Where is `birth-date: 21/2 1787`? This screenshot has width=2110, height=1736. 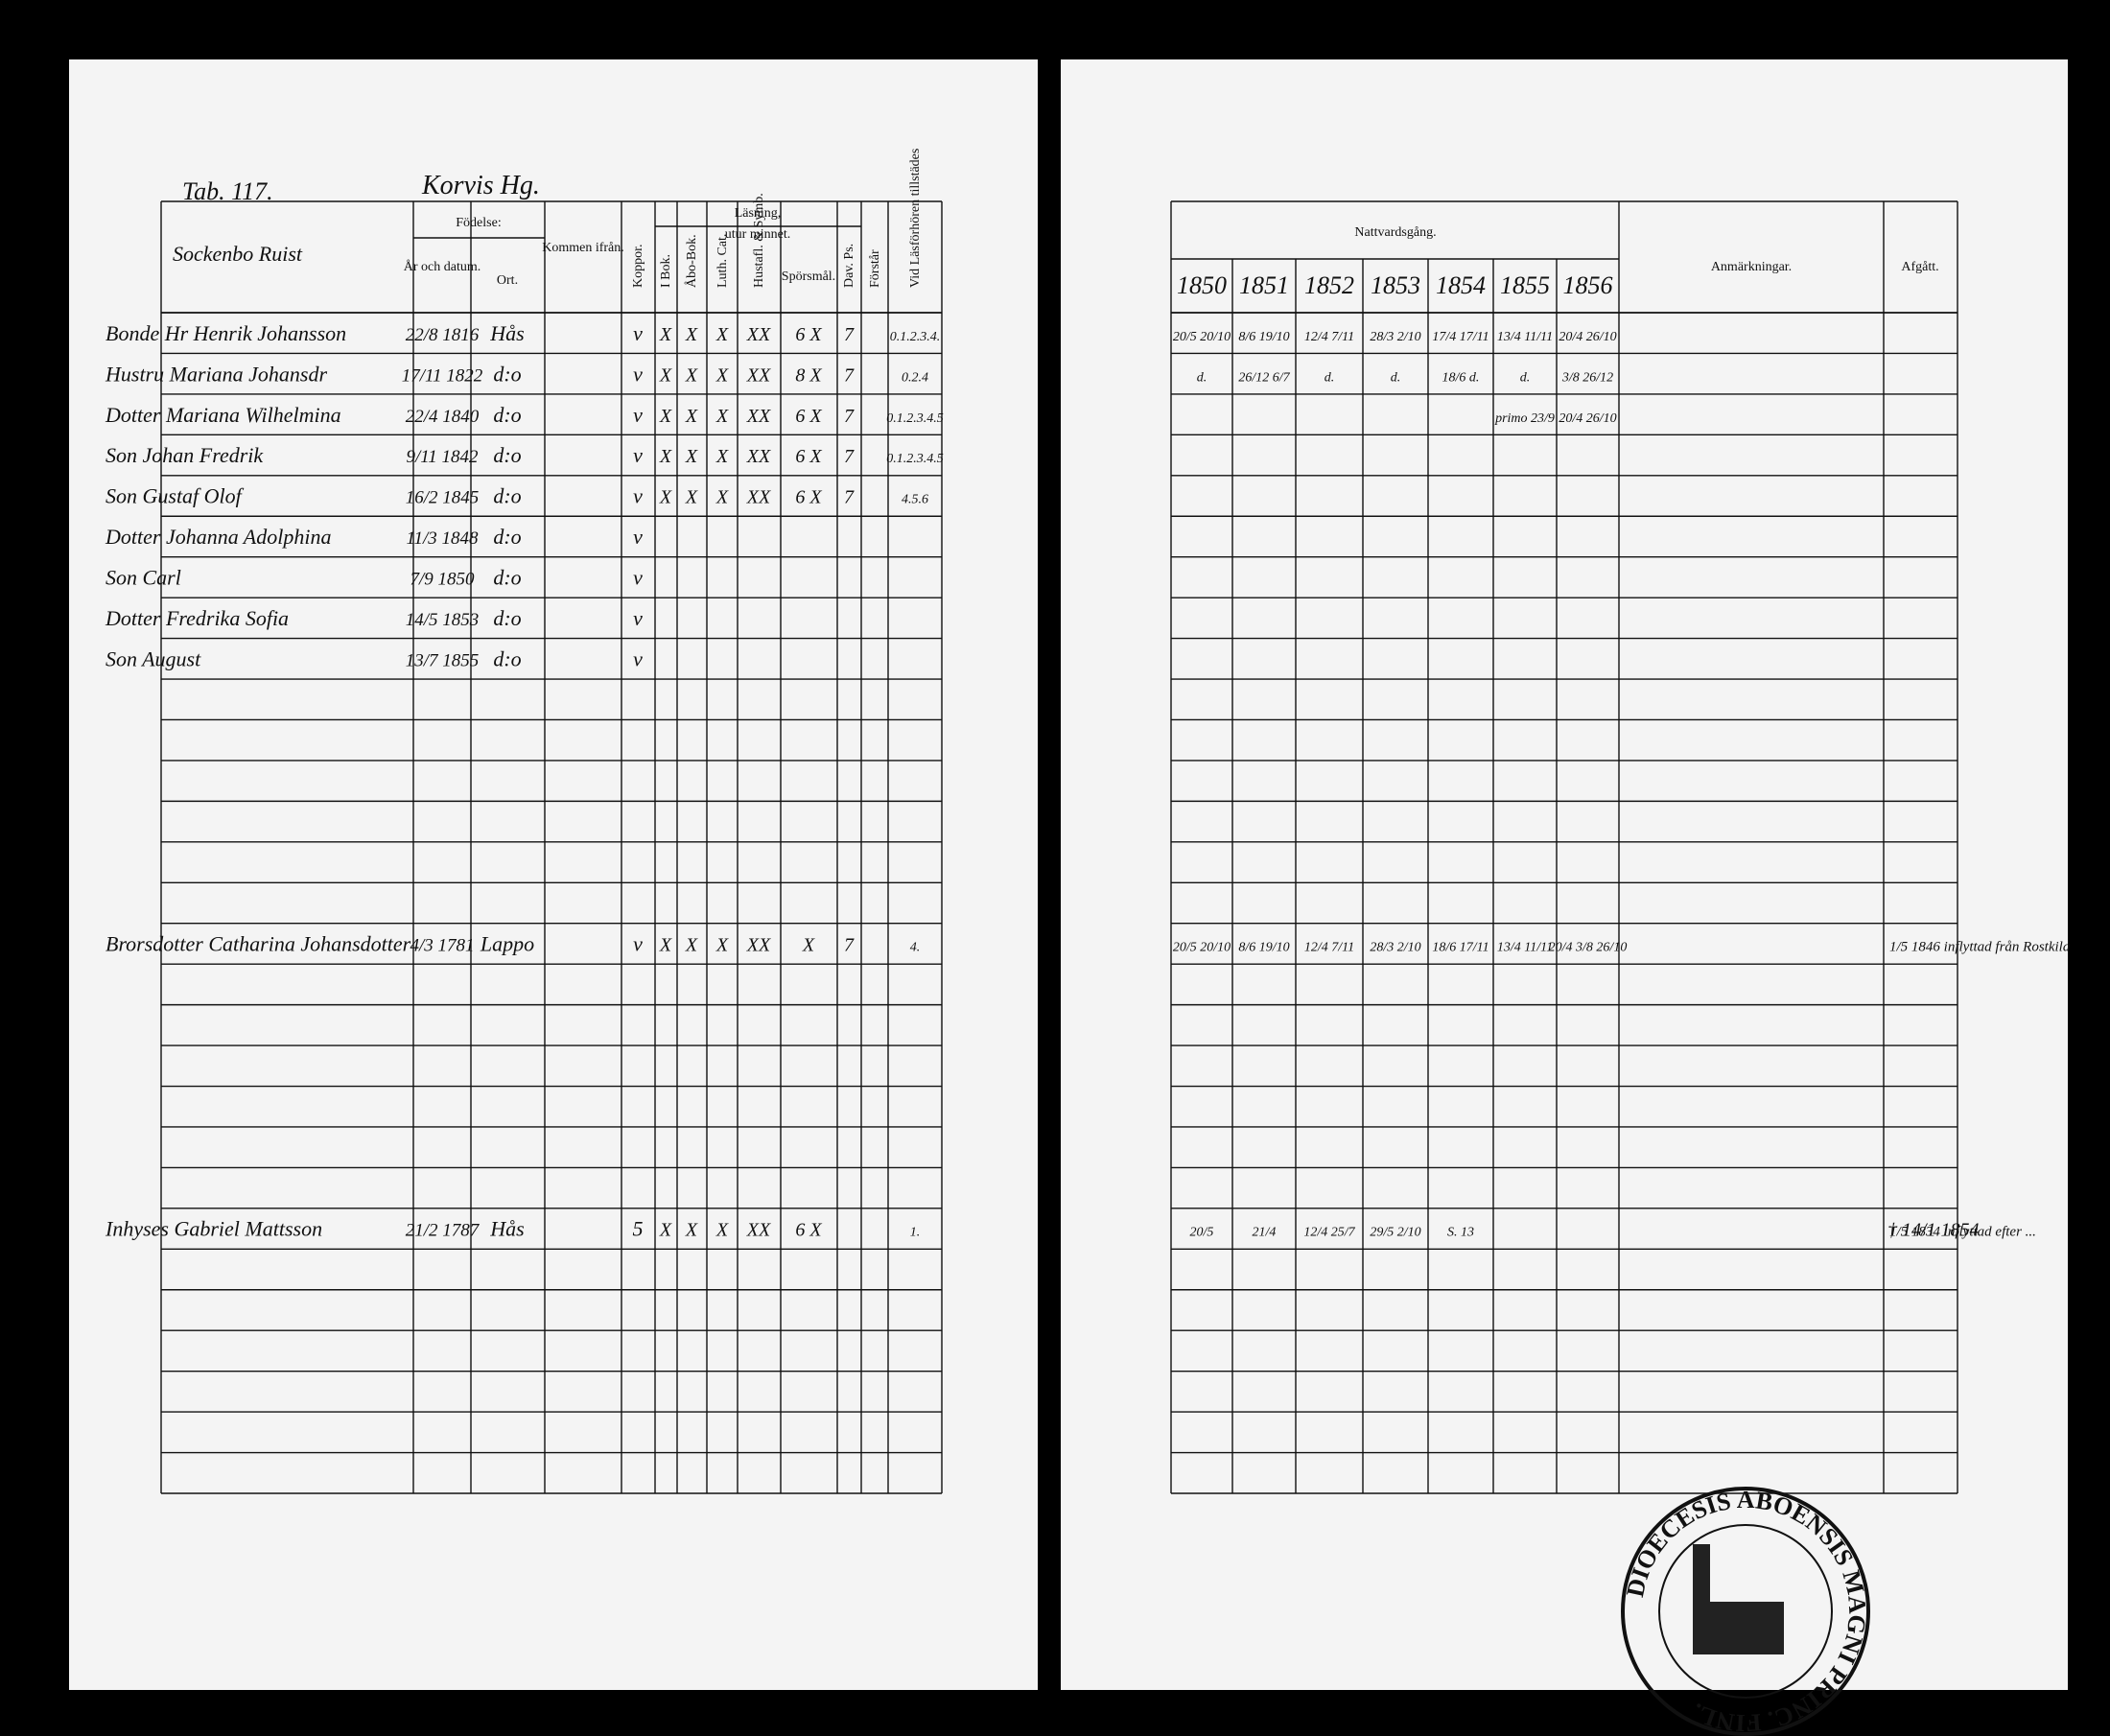
birth-date: 21/2 1787 is located at coordinates (444, 1231).